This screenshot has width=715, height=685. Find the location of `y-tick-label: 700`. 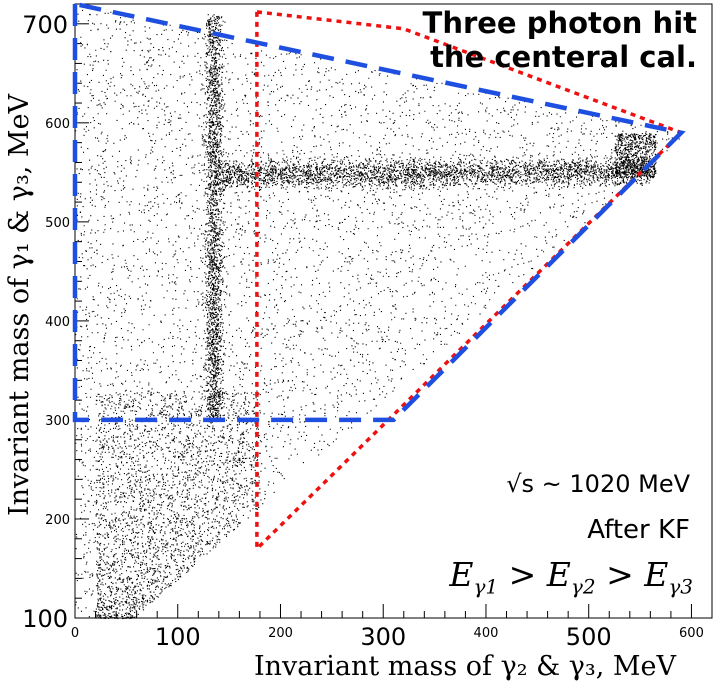

y-tick-label: 700 is located at coordinates (45, 25).